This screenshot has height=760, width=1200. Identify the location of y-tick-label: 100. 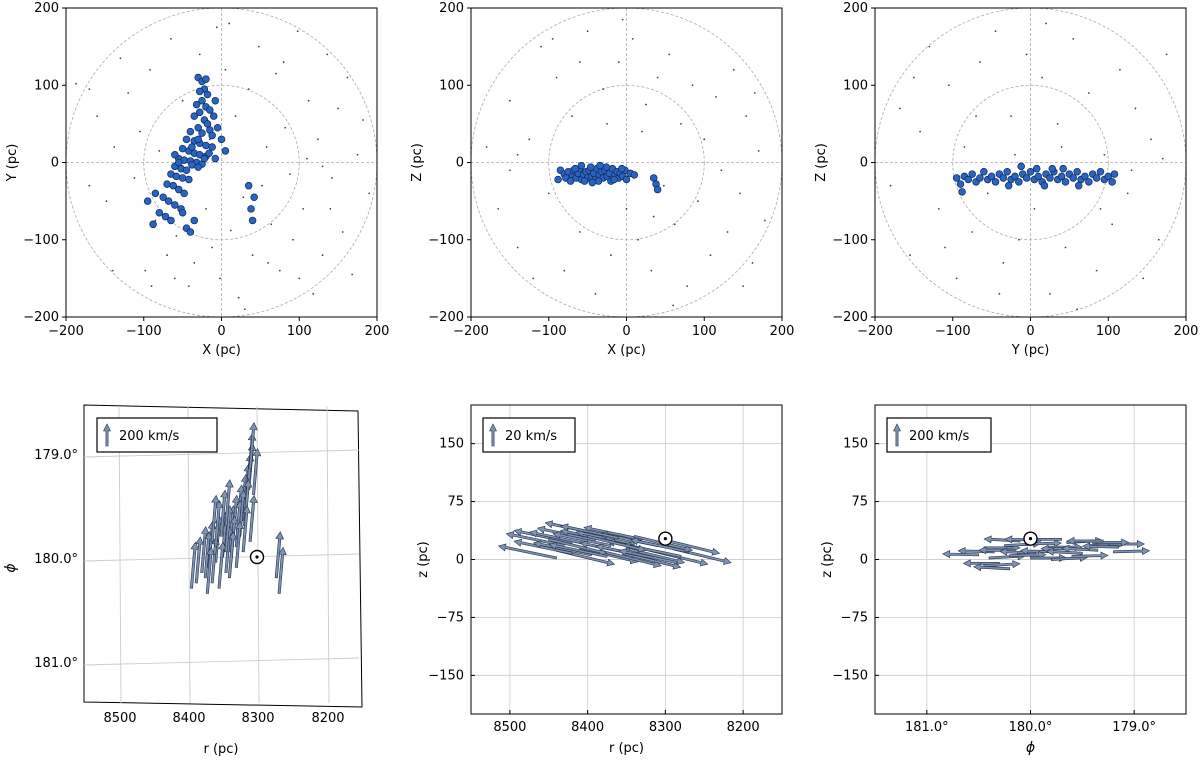
(451, 85).